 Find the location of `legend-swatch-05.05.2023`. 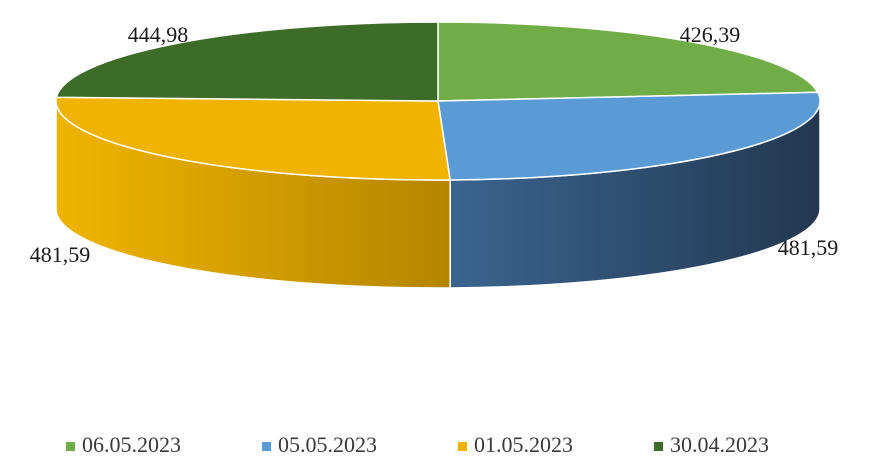

legend-swatch-05.05.2023 is located at coordinates (266, 446).